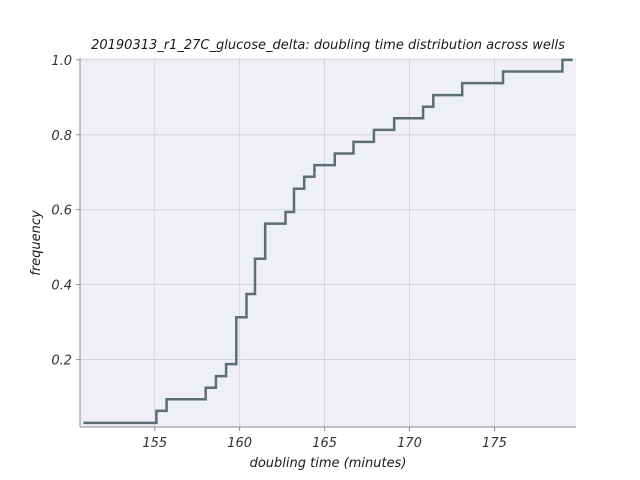  I want to click on x-tick-label: 175, so click(494, 443).